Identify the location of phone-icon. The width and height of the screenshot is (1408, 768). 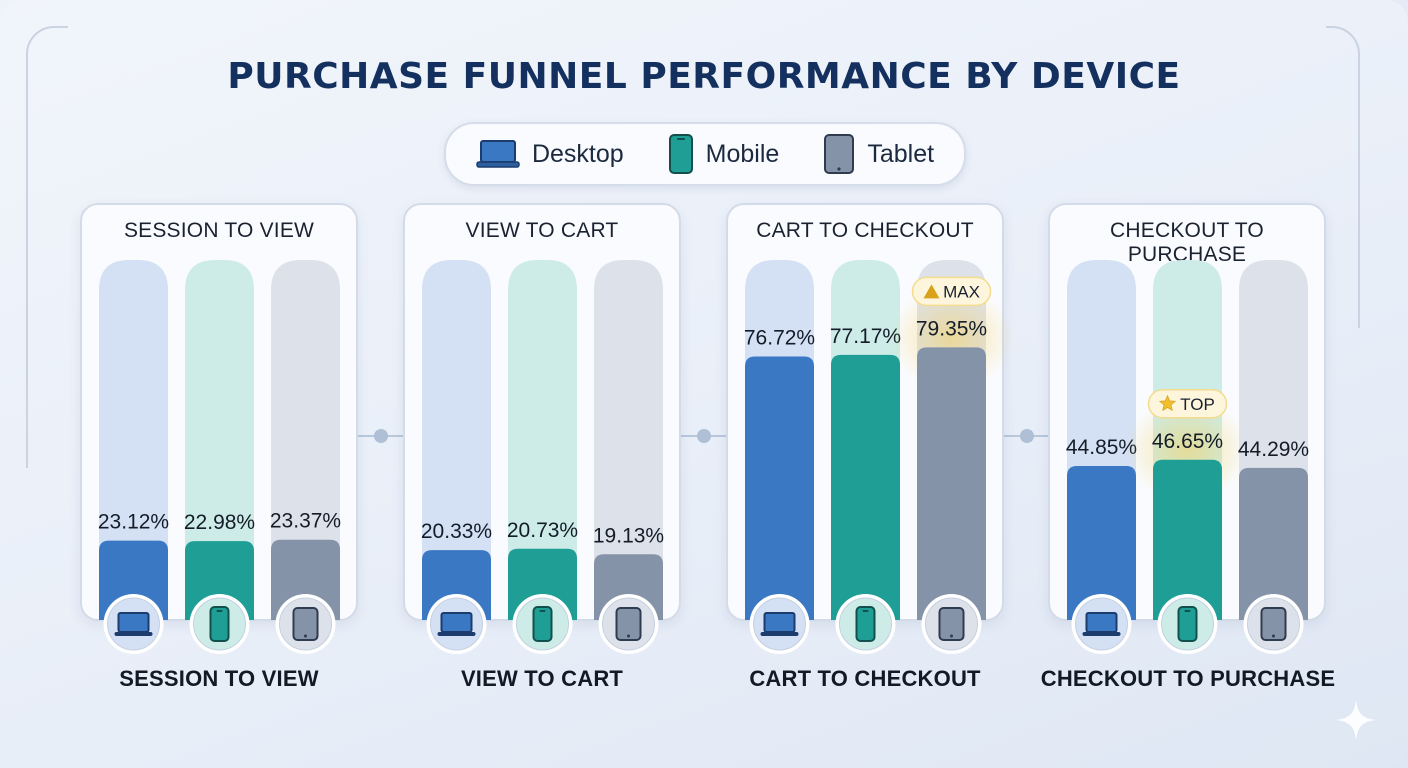
(681, 154).